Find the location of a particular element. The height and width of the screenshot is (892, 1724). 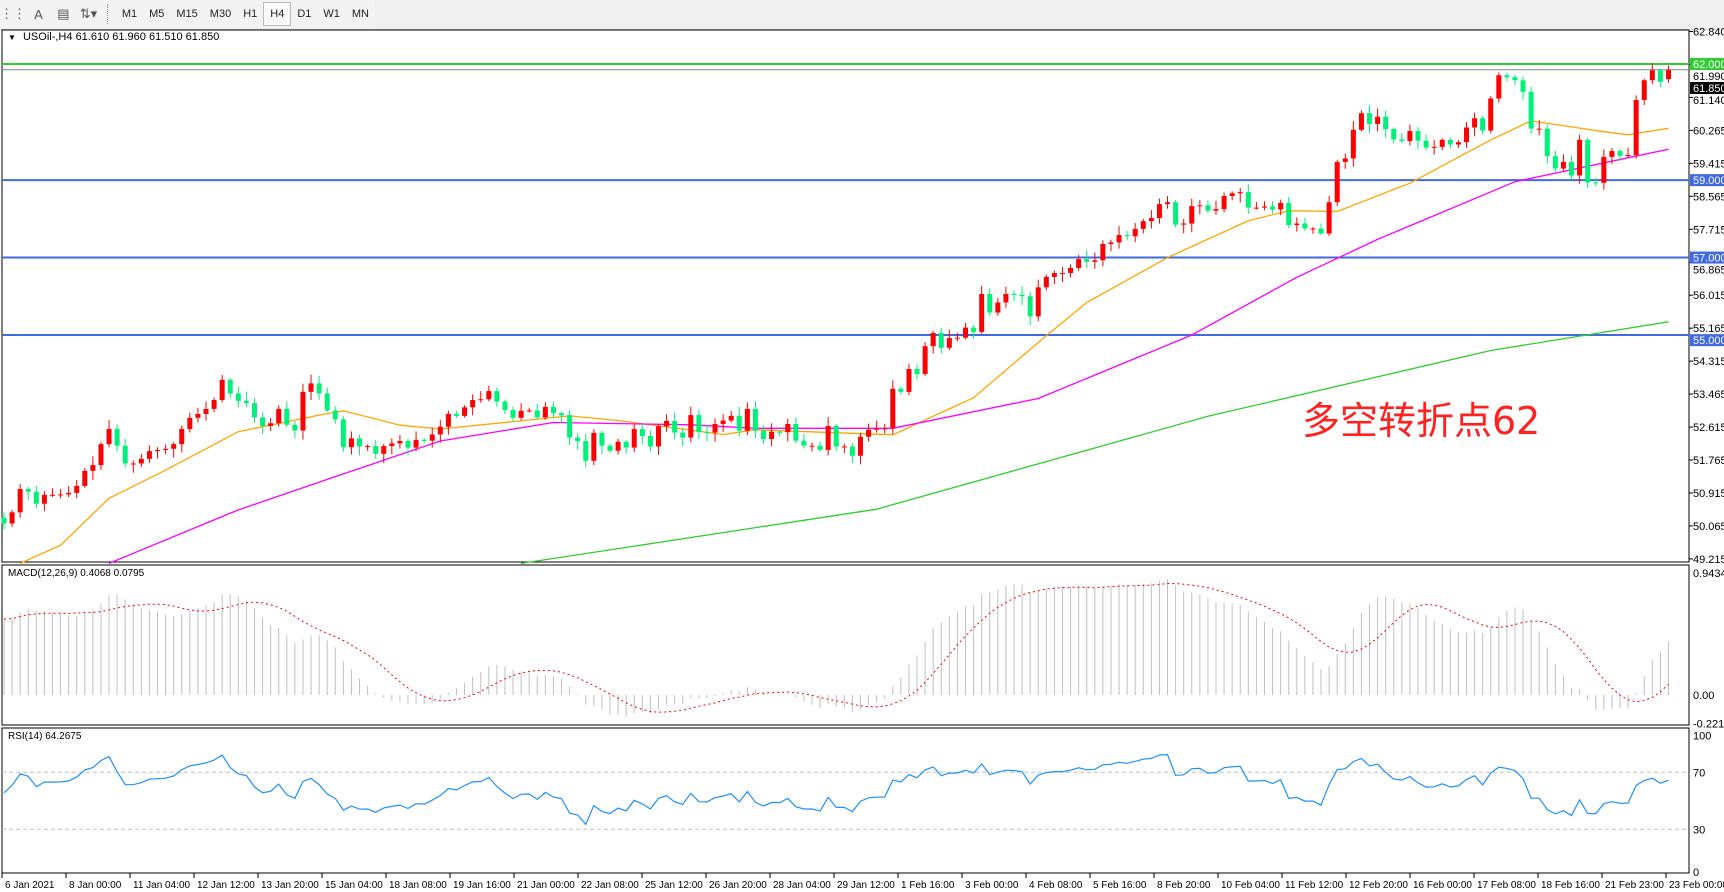

timeframe-m5: M5 is located at coordinates (157, 14).